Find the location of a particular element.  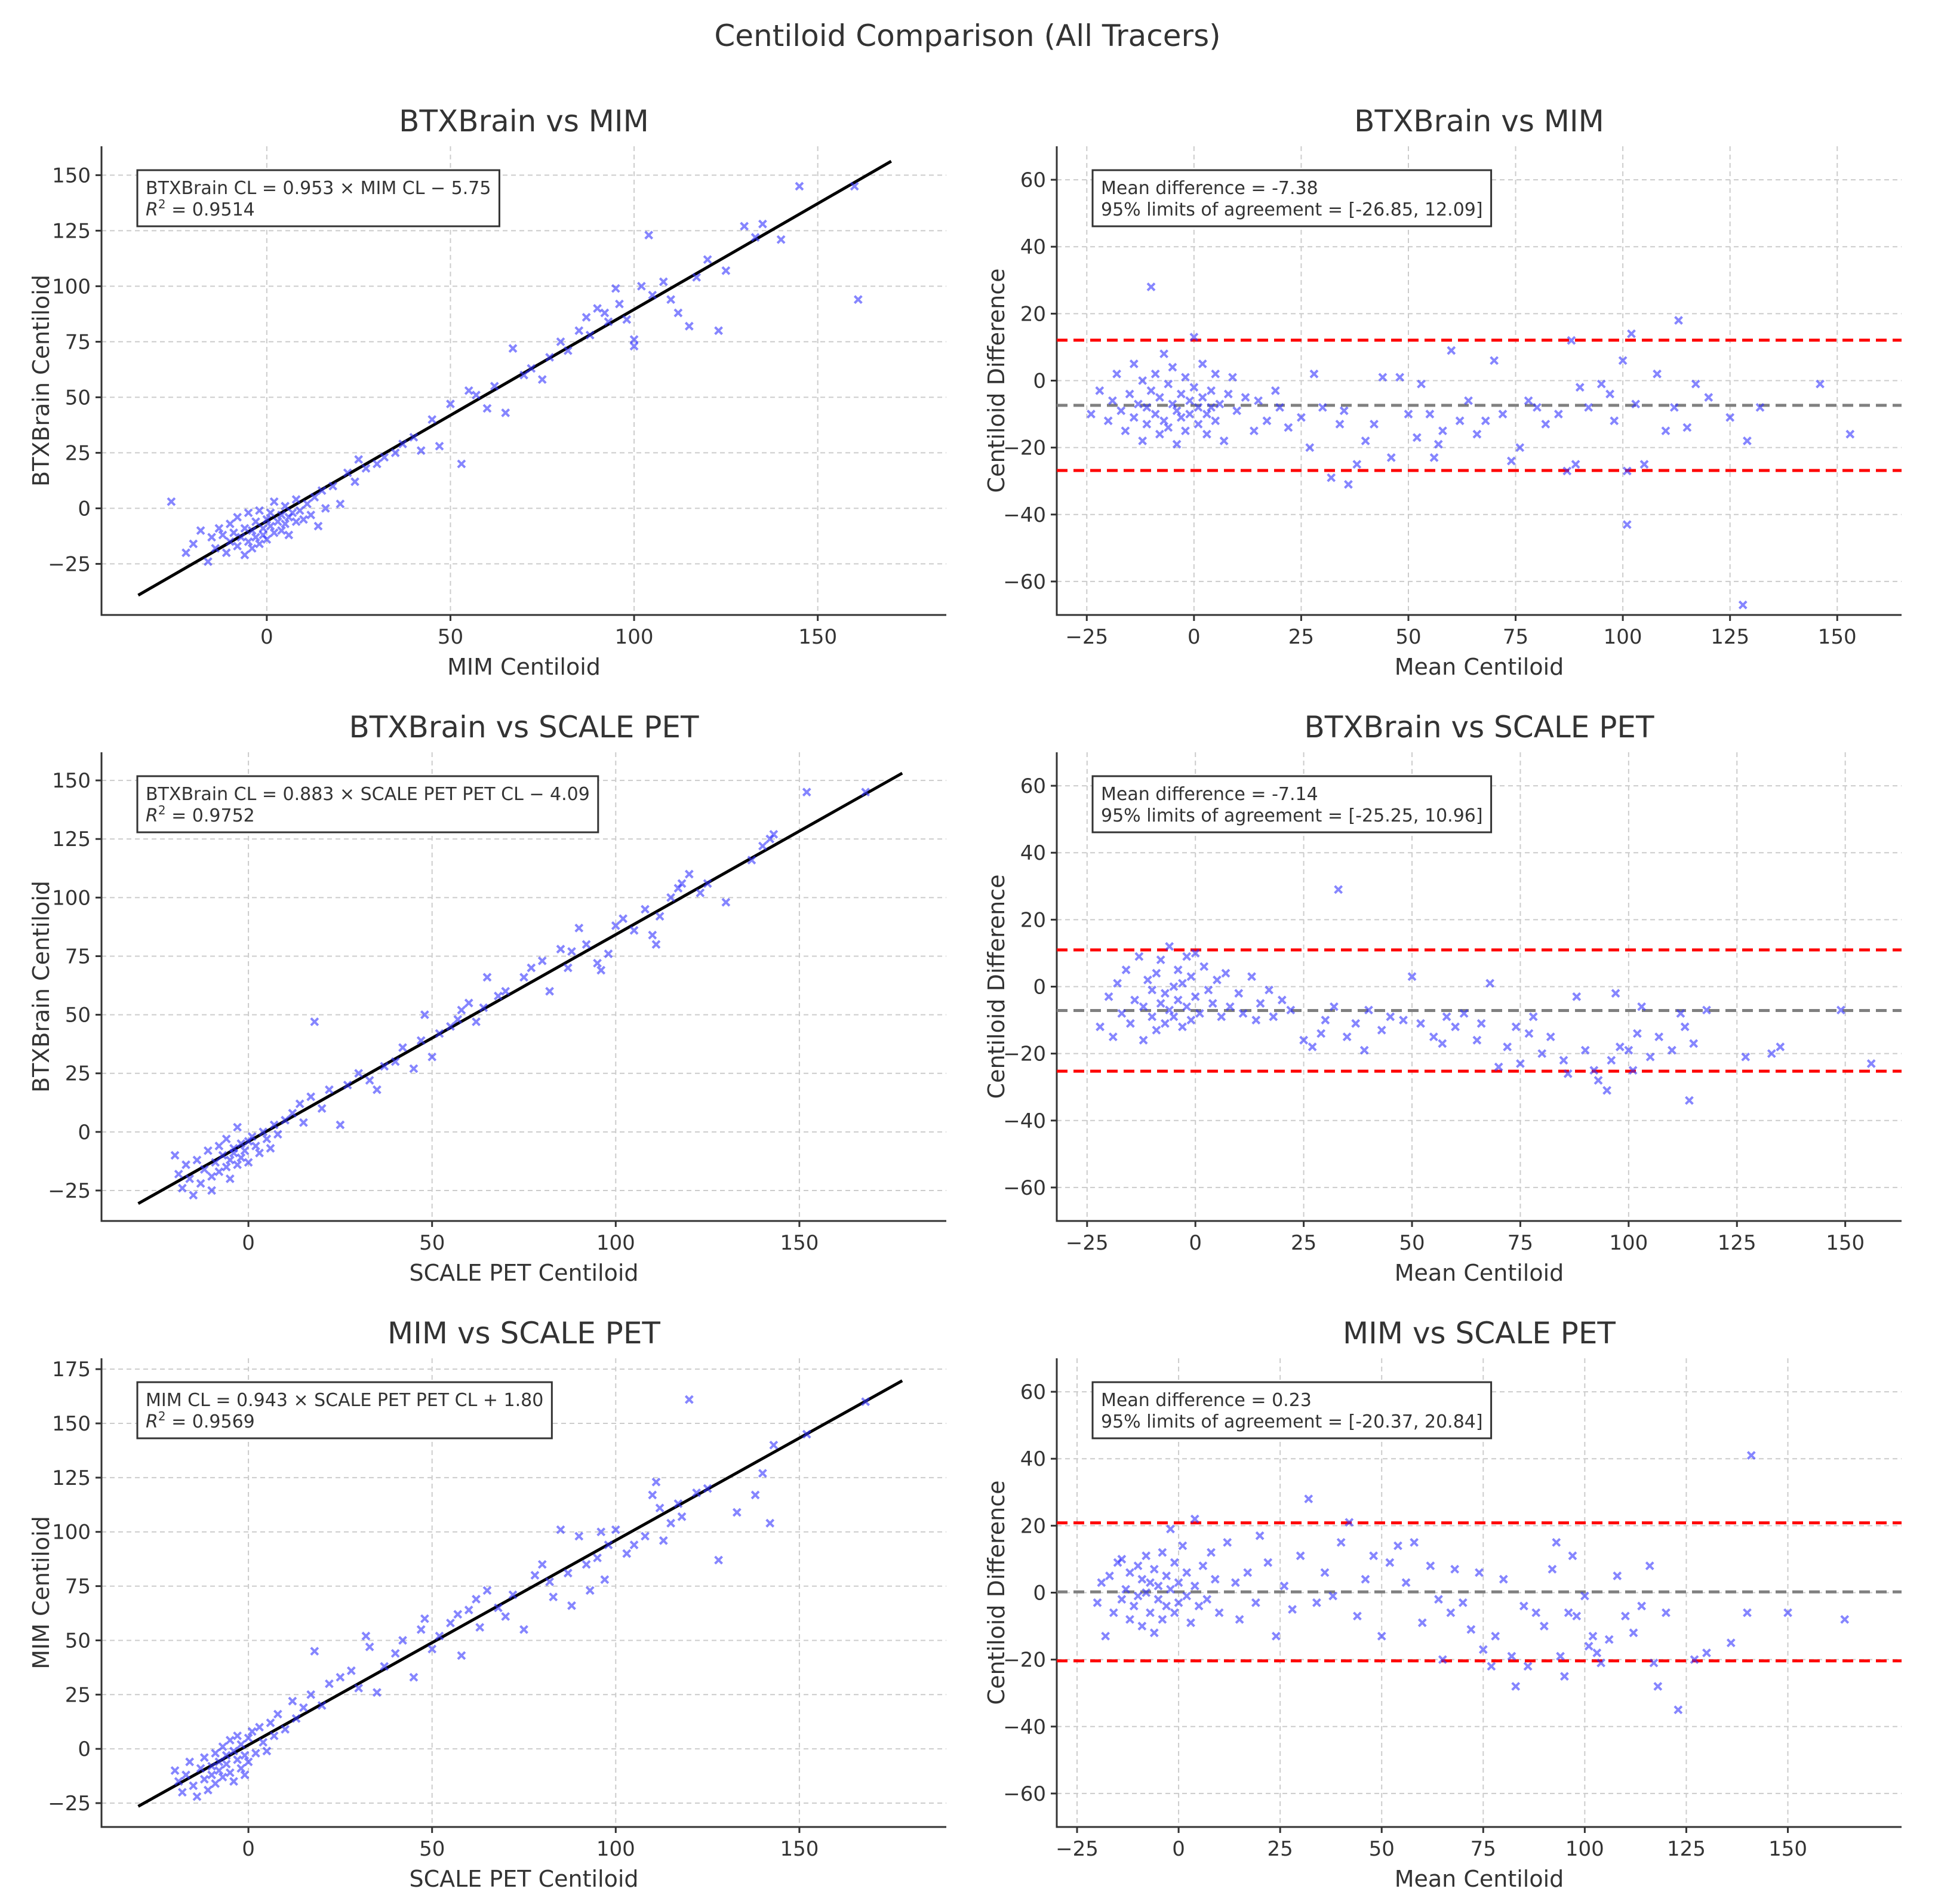

y-tick-label: 125 is located at coordinates (71, 231).